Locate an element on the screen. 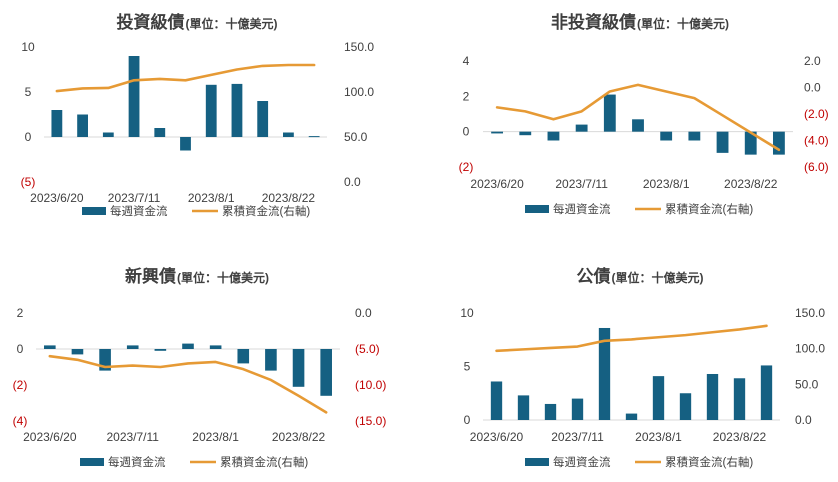 The height and width of the screenshot is (482, 838). left-axis-tick: (4) is located at coordinates (20, 421).